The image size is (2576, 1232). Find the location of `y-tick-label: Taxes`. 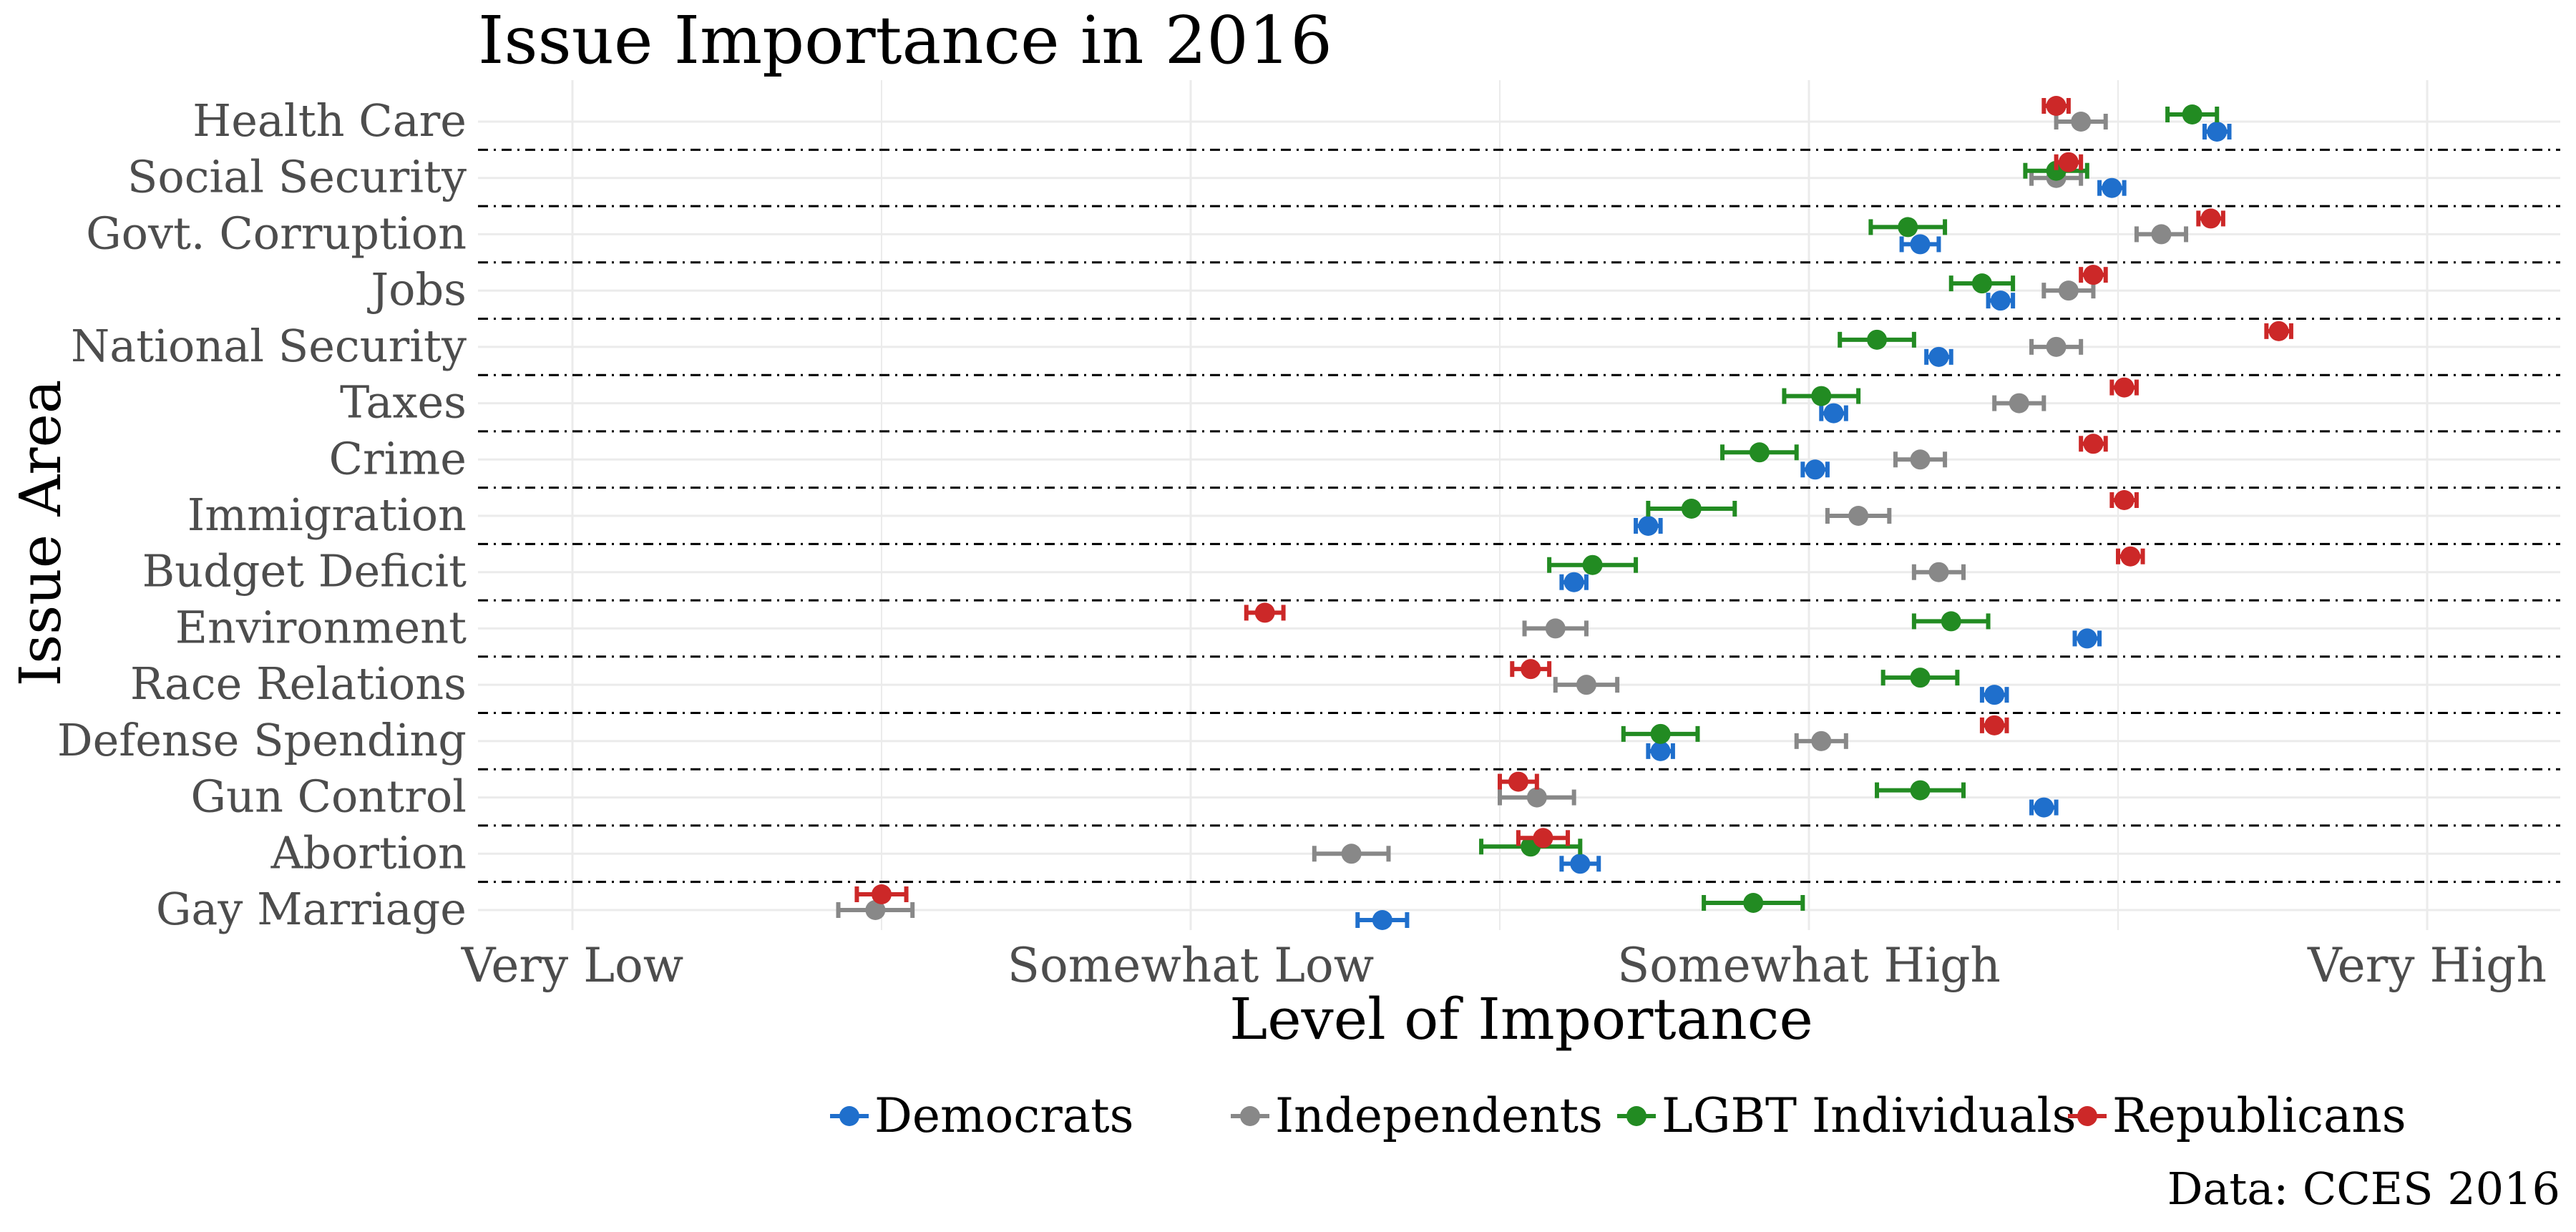

y-tick-label: Taxes is located at coordinates (403, 402).